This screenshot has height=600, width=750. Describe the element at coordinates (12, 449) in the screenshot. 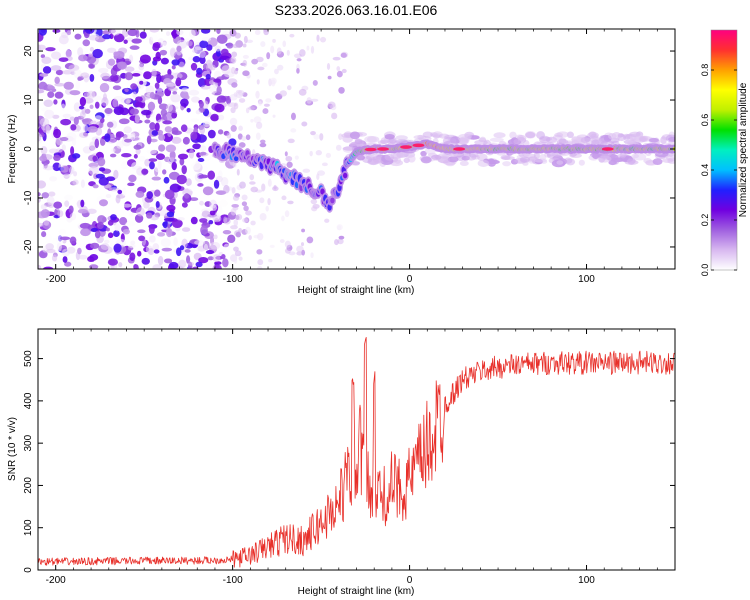

I see `snr-ylabel: SNR (10 * v/v)` at that location.